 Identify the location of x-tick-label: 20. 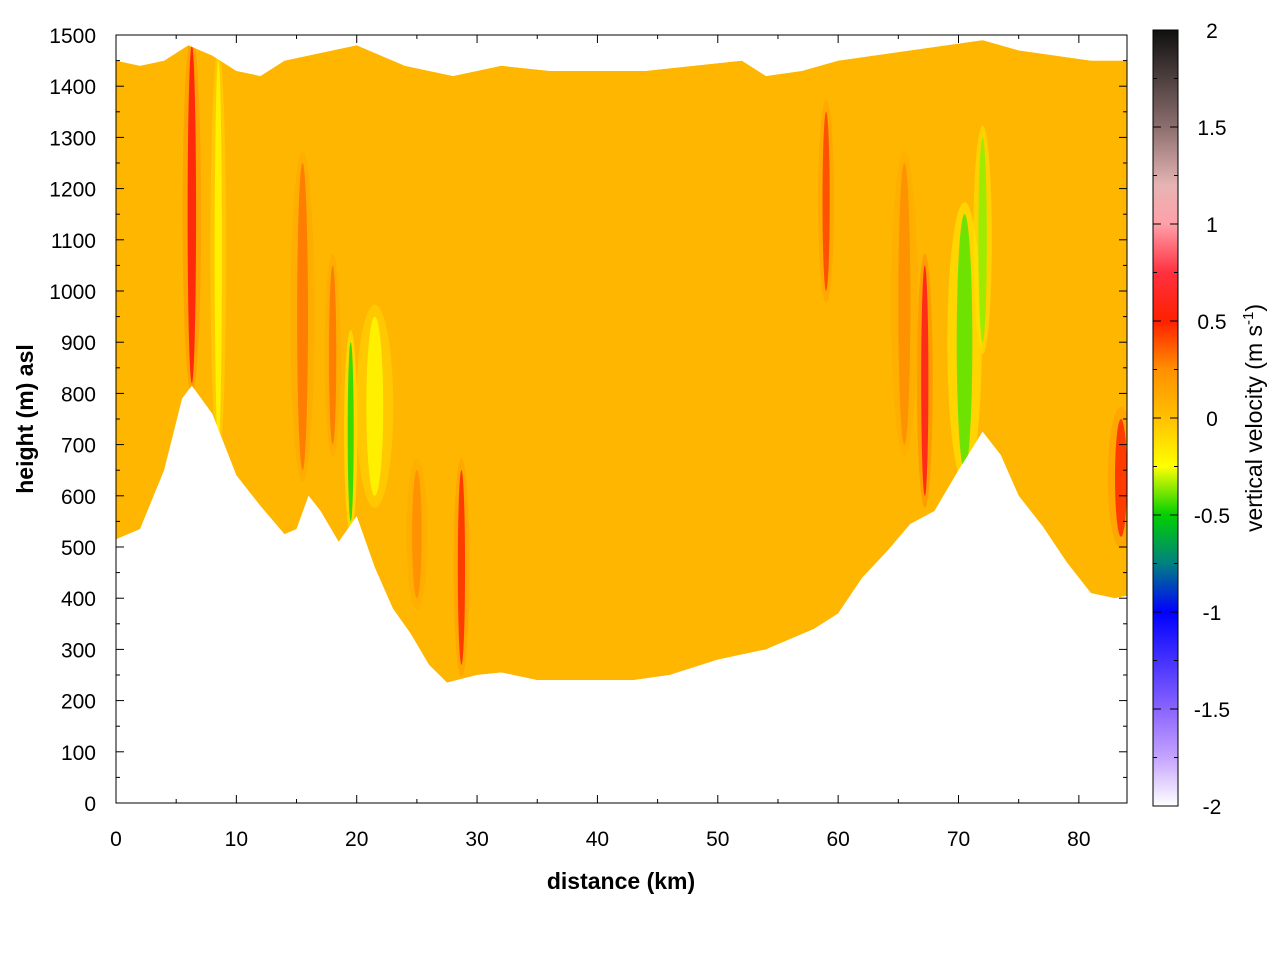
(356, 839).